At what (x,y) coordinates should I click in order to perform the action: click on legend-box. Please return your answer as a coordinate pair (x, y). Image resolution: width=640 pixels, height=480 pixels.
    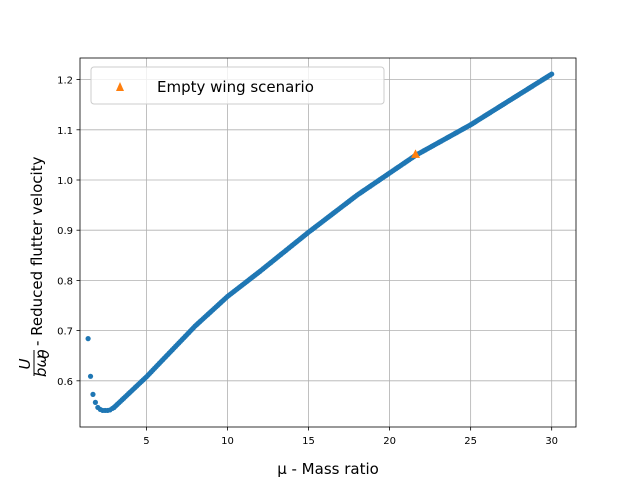
    Looking at the image, I should click on (237, 85).